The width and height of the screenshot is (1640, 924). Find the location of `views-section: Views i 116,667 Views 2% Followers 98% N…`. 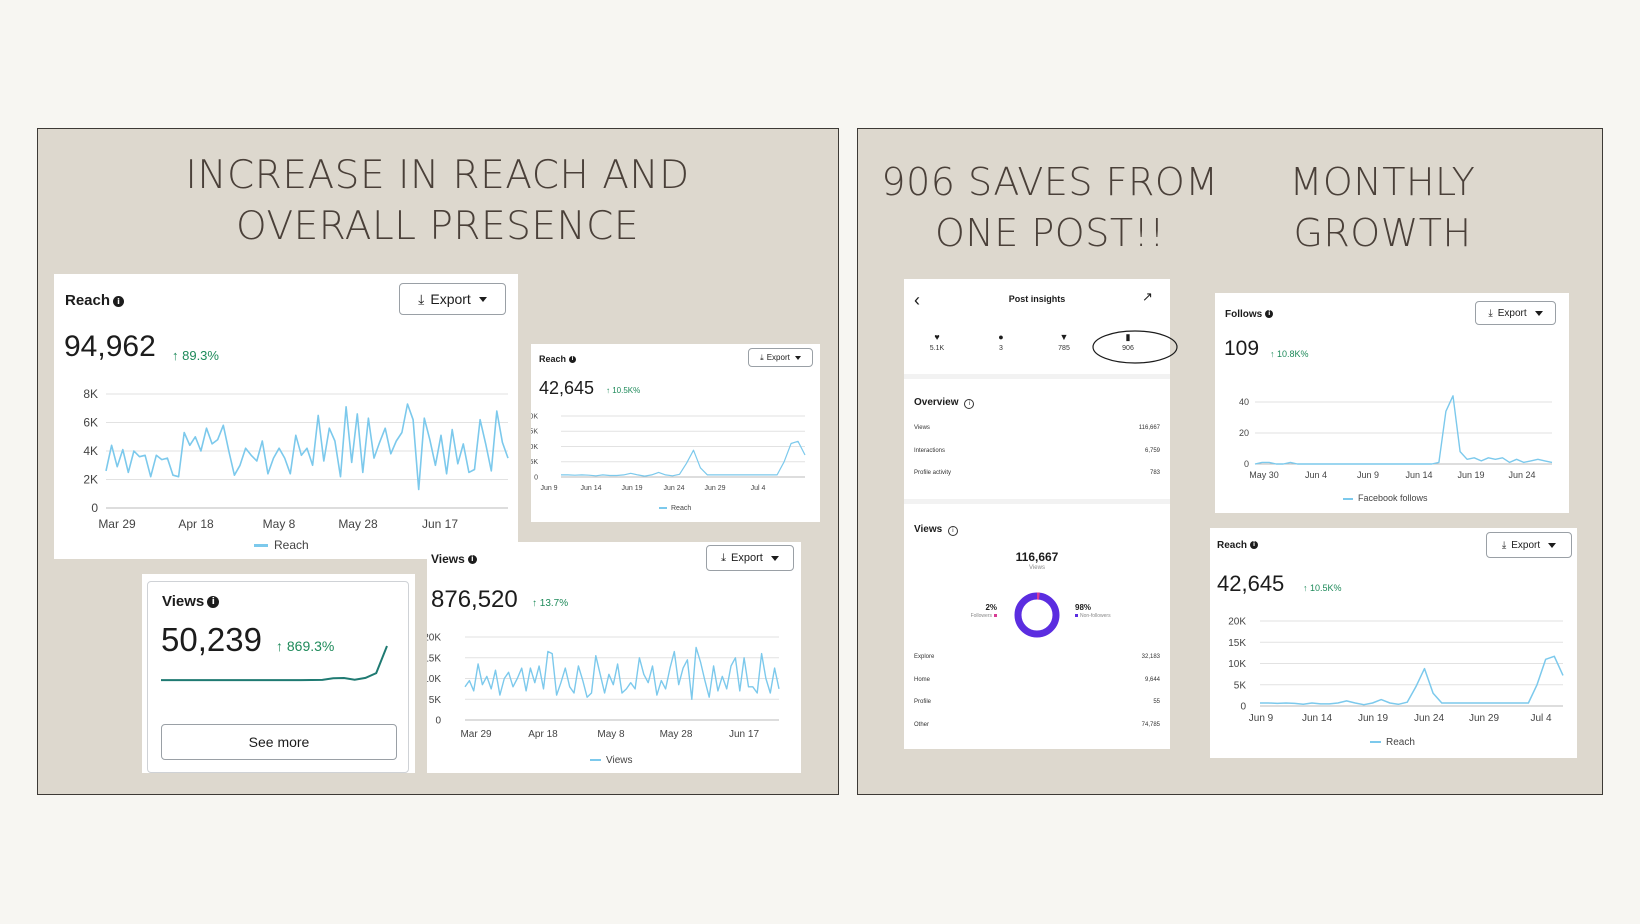

views-section: Views i 116,667 Views 2% Followers 98% N… is located at coordinates (1037, 626).